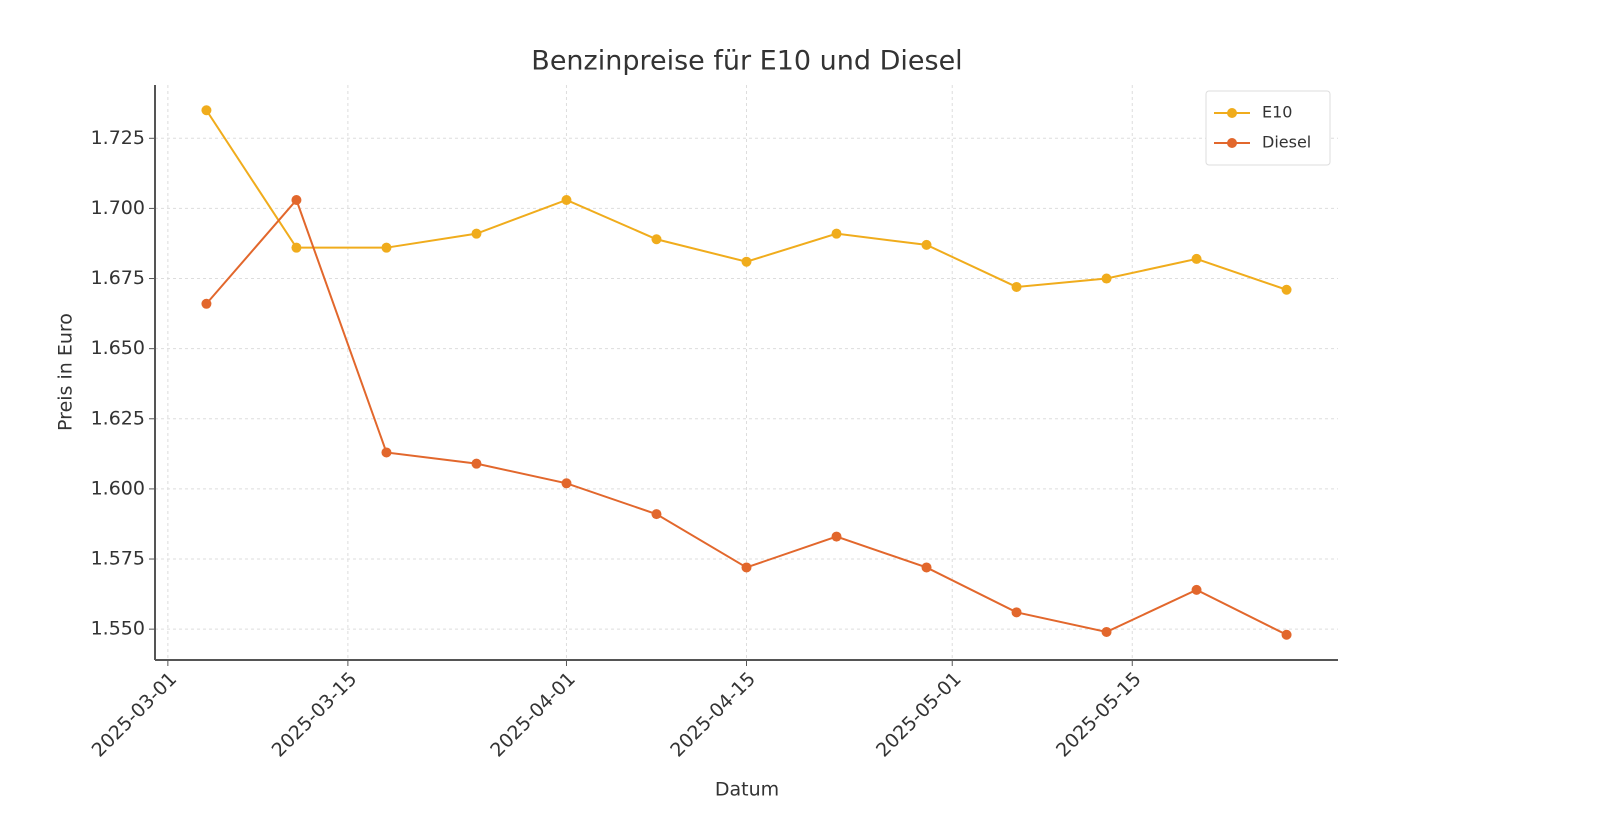 The image size is (1600, 828). I want to click on chart-title: Benzinpreise für E10 und Diesel, so click(746, 61).